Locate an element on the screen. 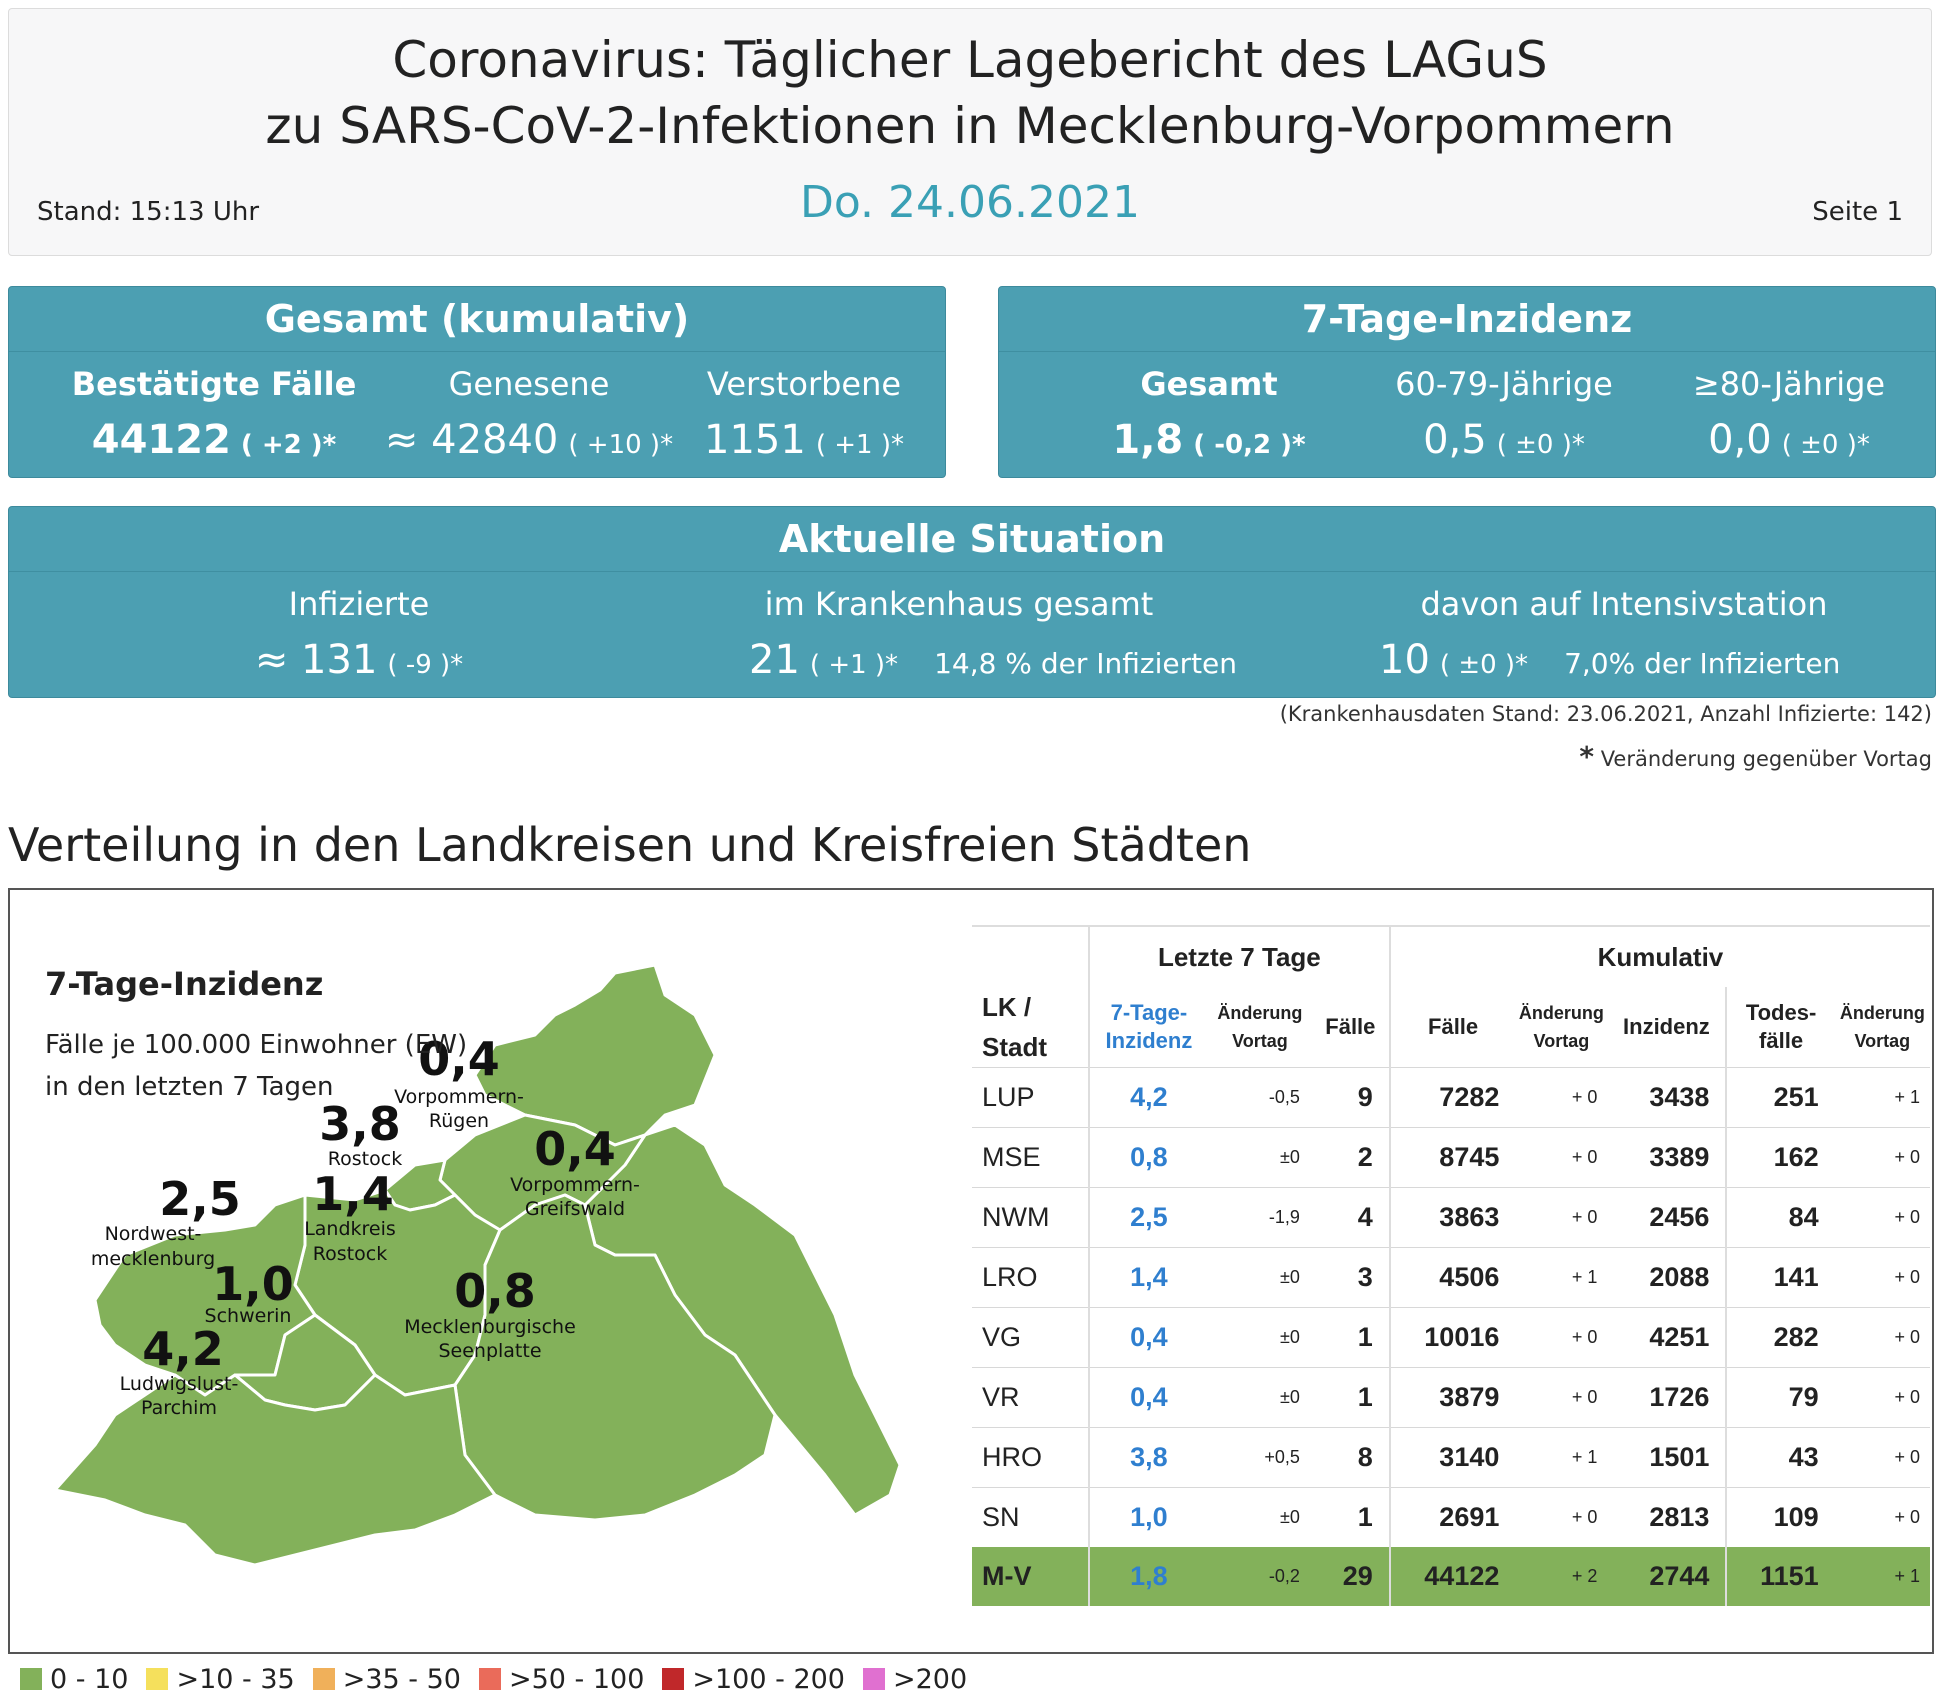 The image size is (1942, 1704). region-value-seenplatte: 0,8 is located at coordinates (495, 1291).